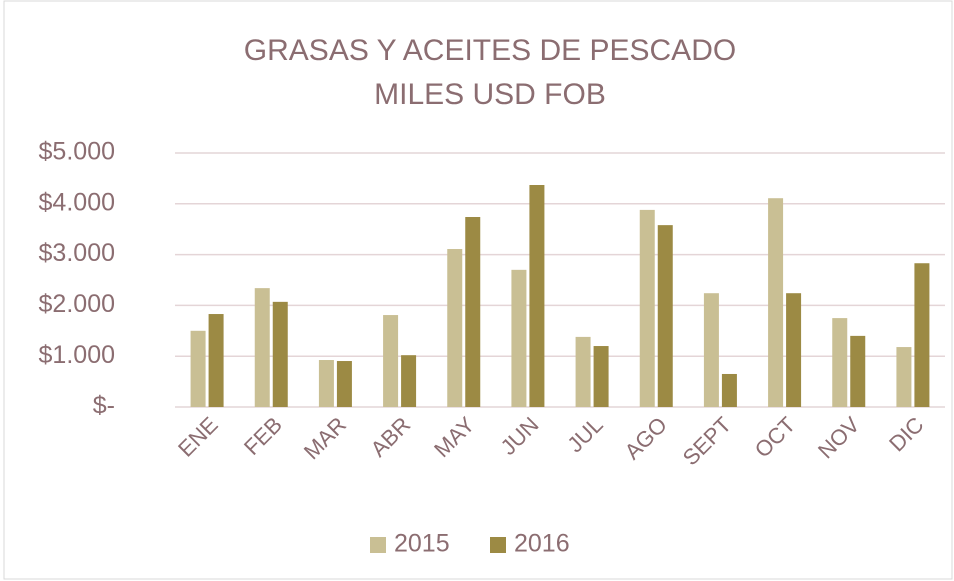 Image resolution: width=954 pixels, height=581 pixels. Describe the element at coordinates (454, 437) in the screenshot. I see `x-tick-label: MAY` at that location.